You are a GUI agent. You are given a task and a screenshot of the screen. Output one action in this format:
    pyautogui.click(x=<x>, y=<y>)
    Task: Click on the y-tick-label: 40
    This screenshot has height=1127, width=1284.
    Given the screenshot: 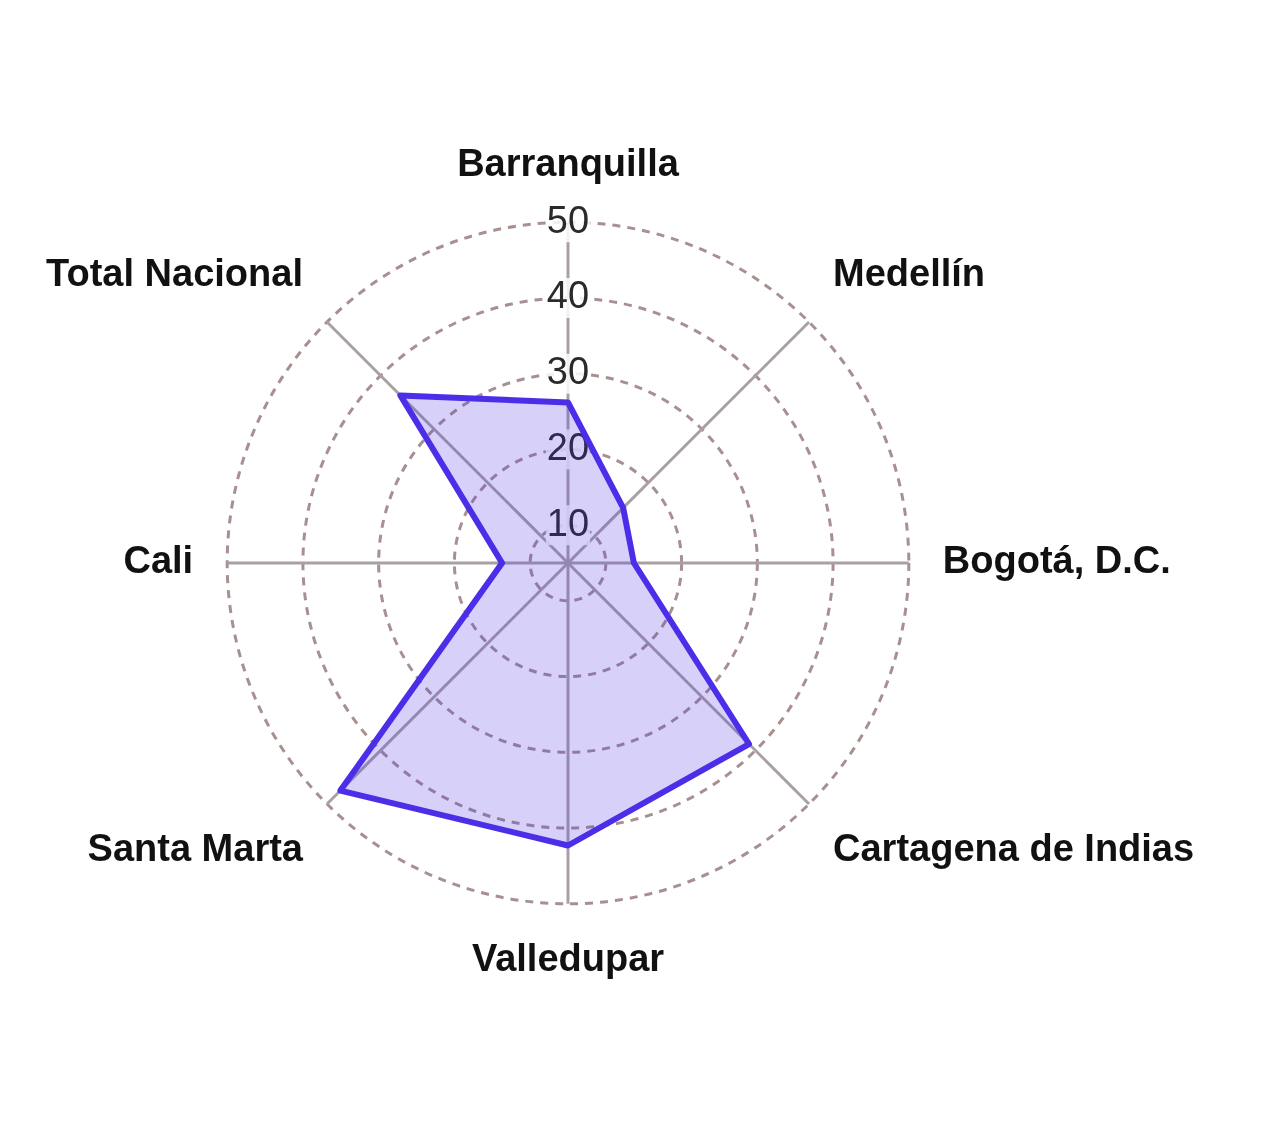 What is the action you would take?
    pyautogui.click(x=568, y=295)
    